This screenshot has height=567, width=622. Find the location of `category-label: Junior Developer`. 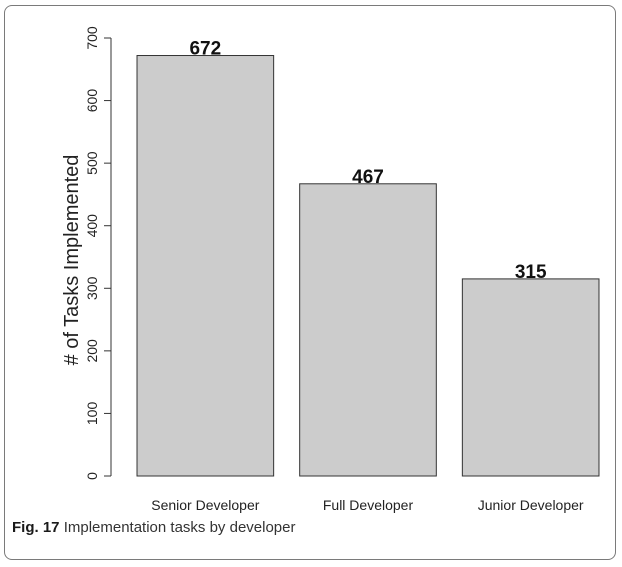

category-label: Junior Developer is located at coordinates (531, 505).